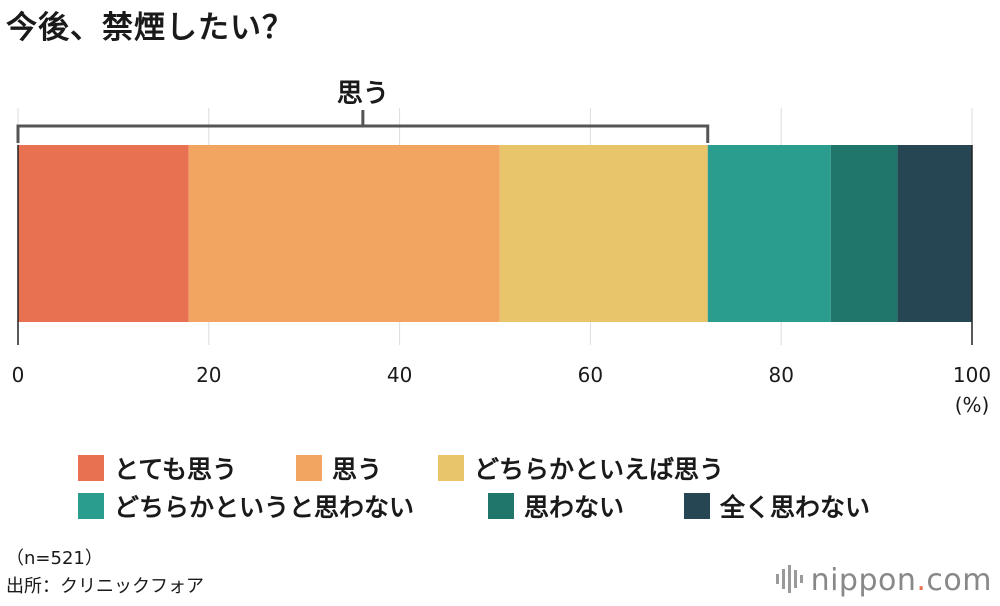  What do you see at coordinates (972, 405) in the screenshot?
I see `x-unit-label: (%)` at bounding box center [972, 405].